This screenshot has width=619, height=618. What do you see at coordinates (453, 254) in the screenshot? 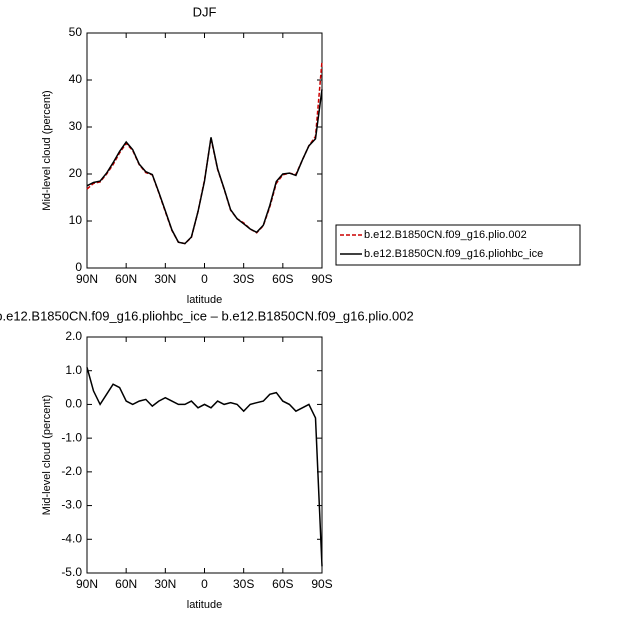
I see `legend-label: b.e12.B1850CN.f09_g16.pliohbc_ice` at bounding box center [453, 254].